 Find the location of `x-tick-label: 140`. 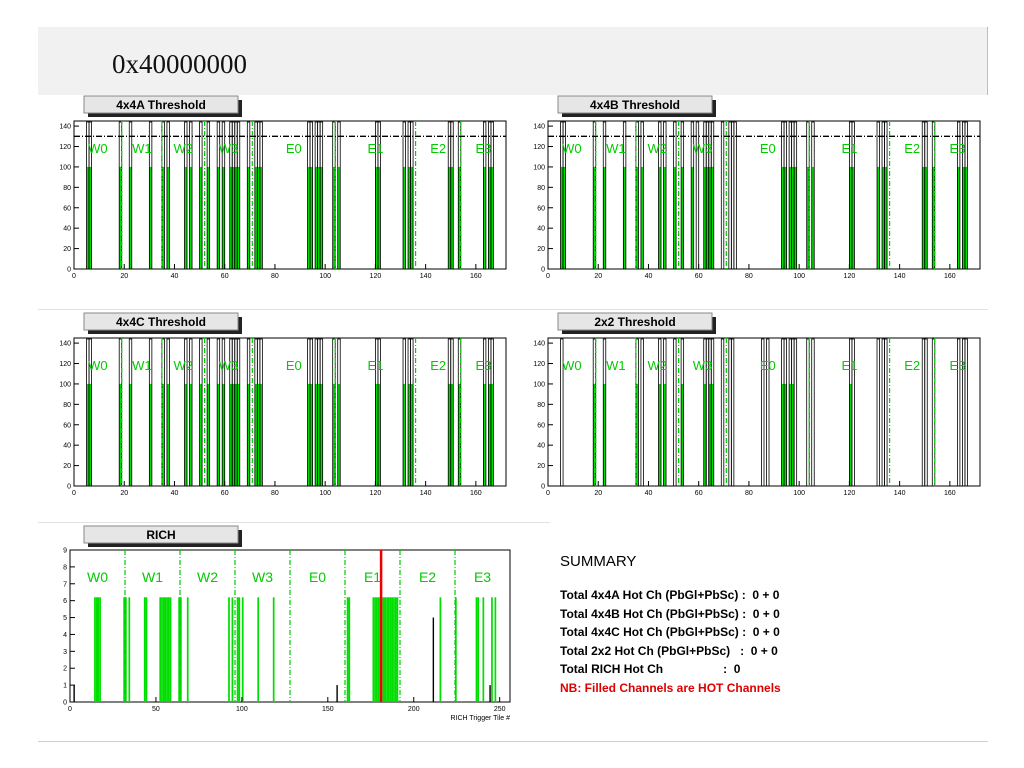

x-tick-label: 140 is located at coordinates (426, 276).